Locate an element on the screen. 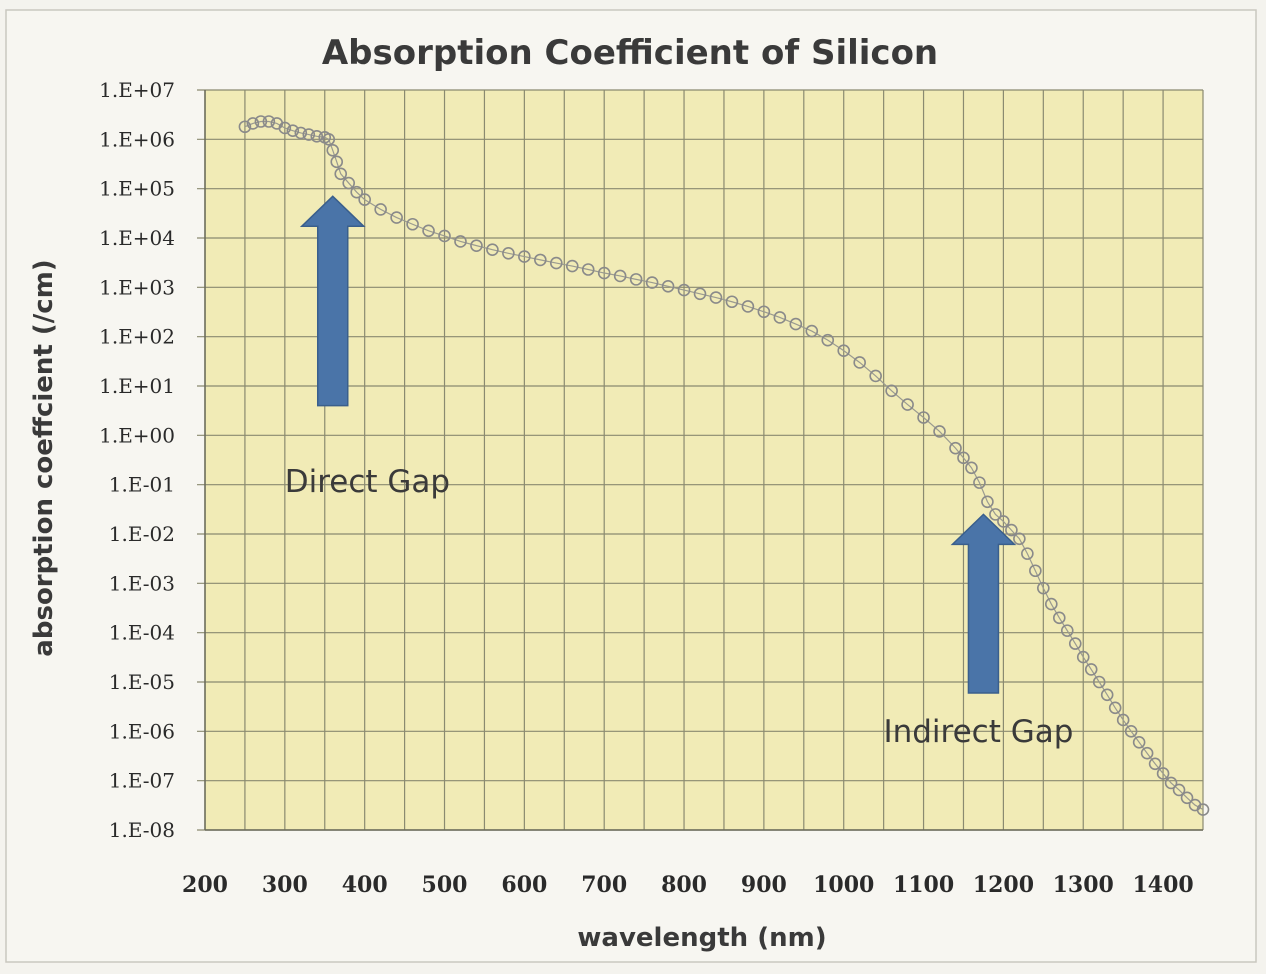 The image size is (1266, 974). y-tick-label: 1.E+01 is located at coordinates (137, 386).